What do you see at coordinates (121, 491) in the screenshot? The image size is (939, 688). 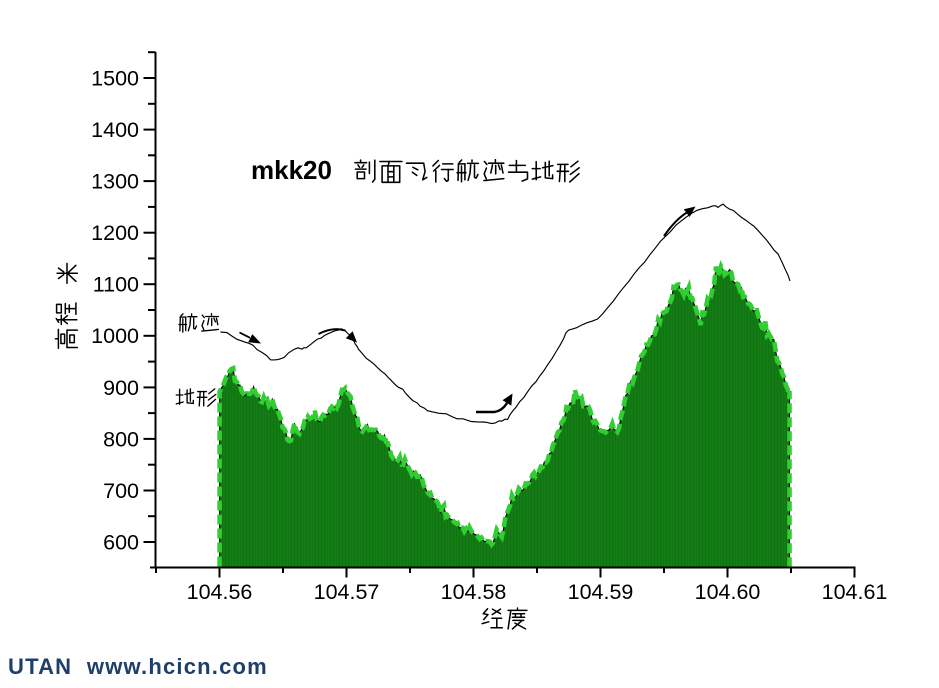 I see `svg-text: 700` at bounding box center [121, 491].